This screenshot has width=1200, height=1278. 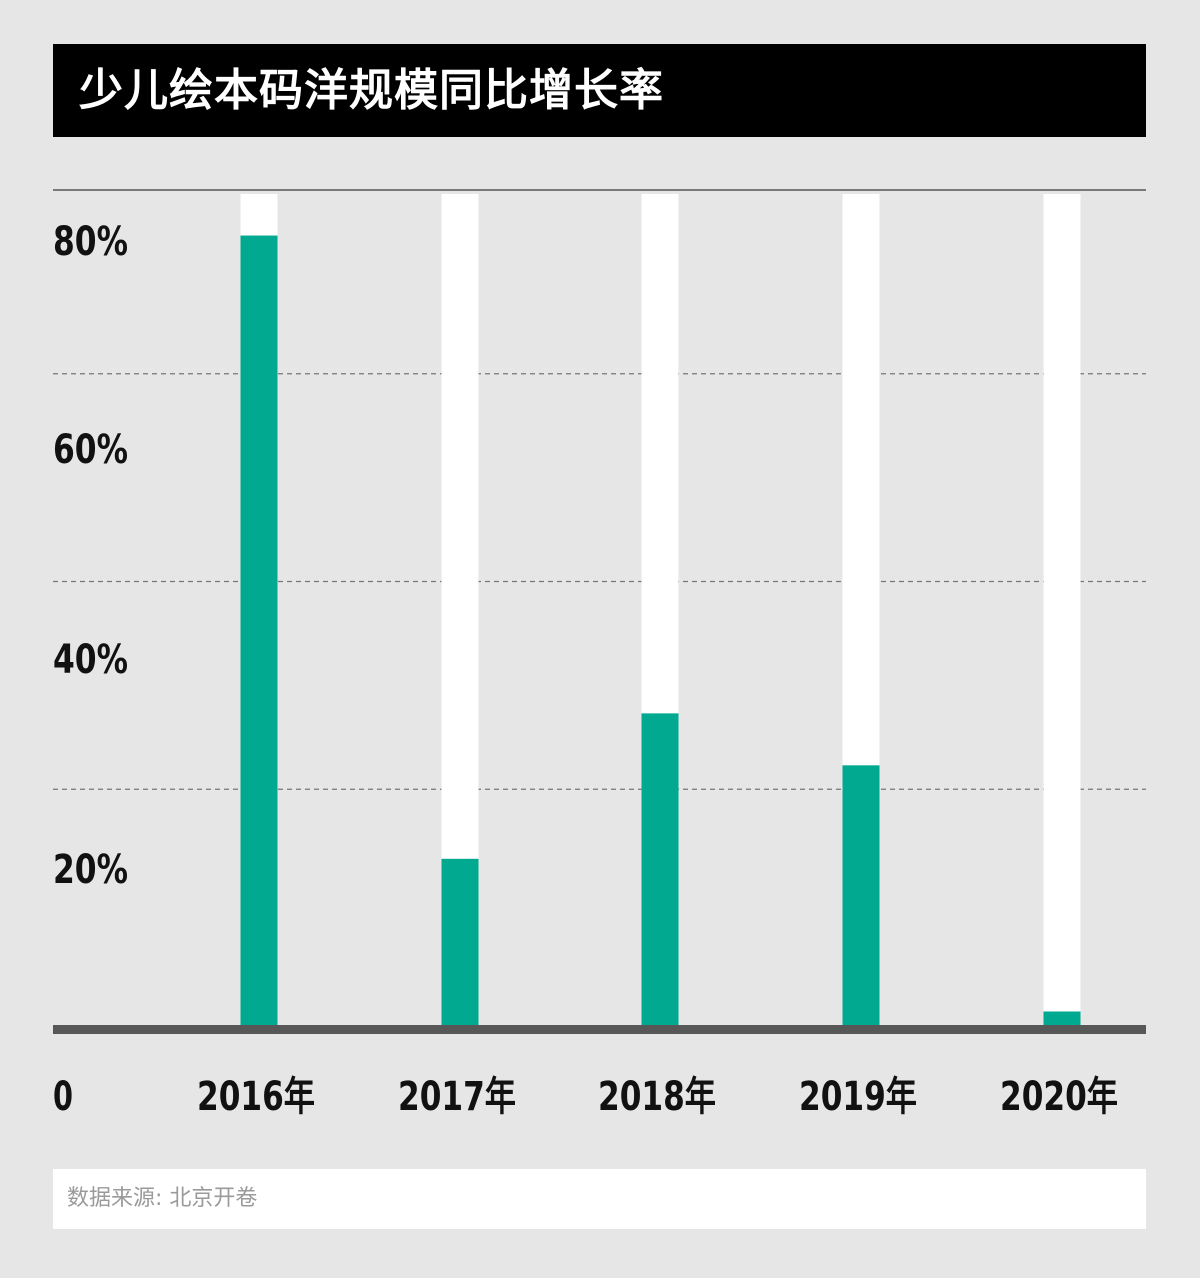 What do you see at coordinates (90, 660) in the screenshot?
I see `y-tick-label-40: 40%` at bounding box center [90, 660].